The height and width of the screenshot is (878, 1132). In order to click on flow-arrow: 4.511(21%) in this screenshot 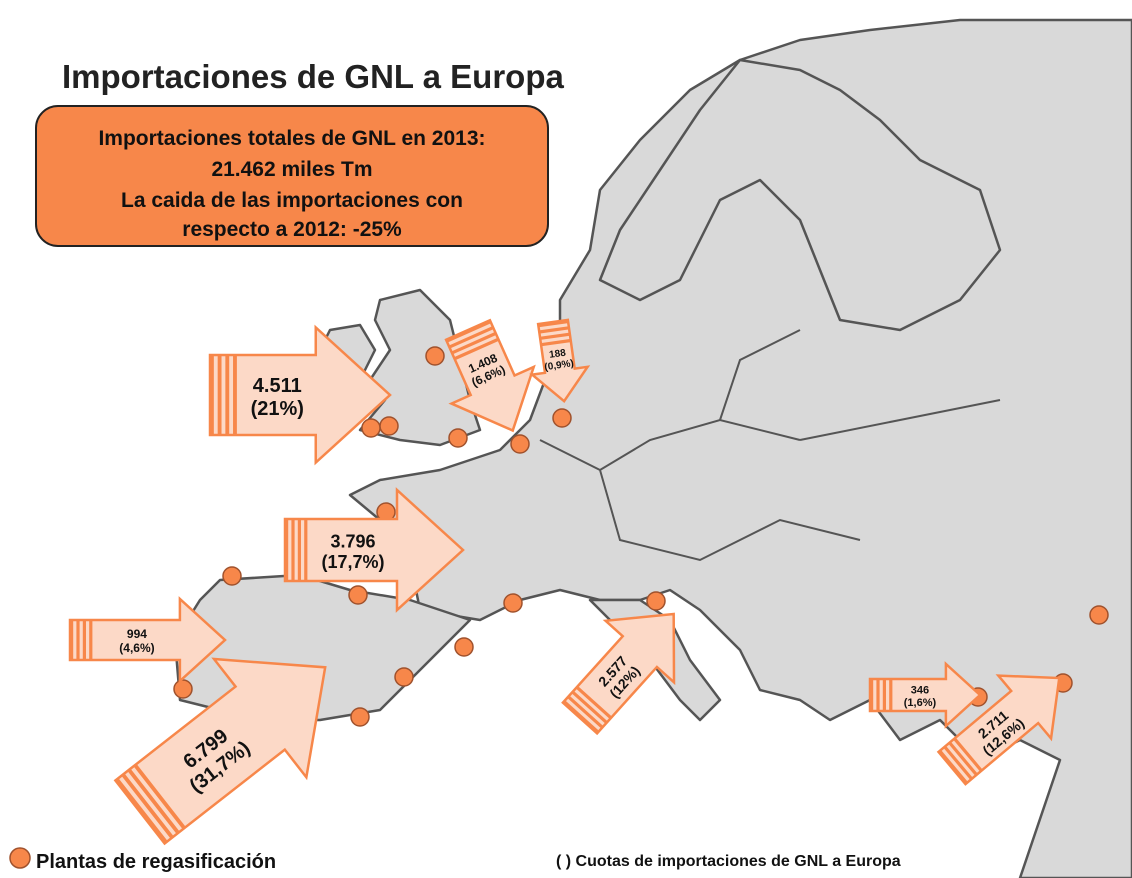, I will do `click(300, 395)`.